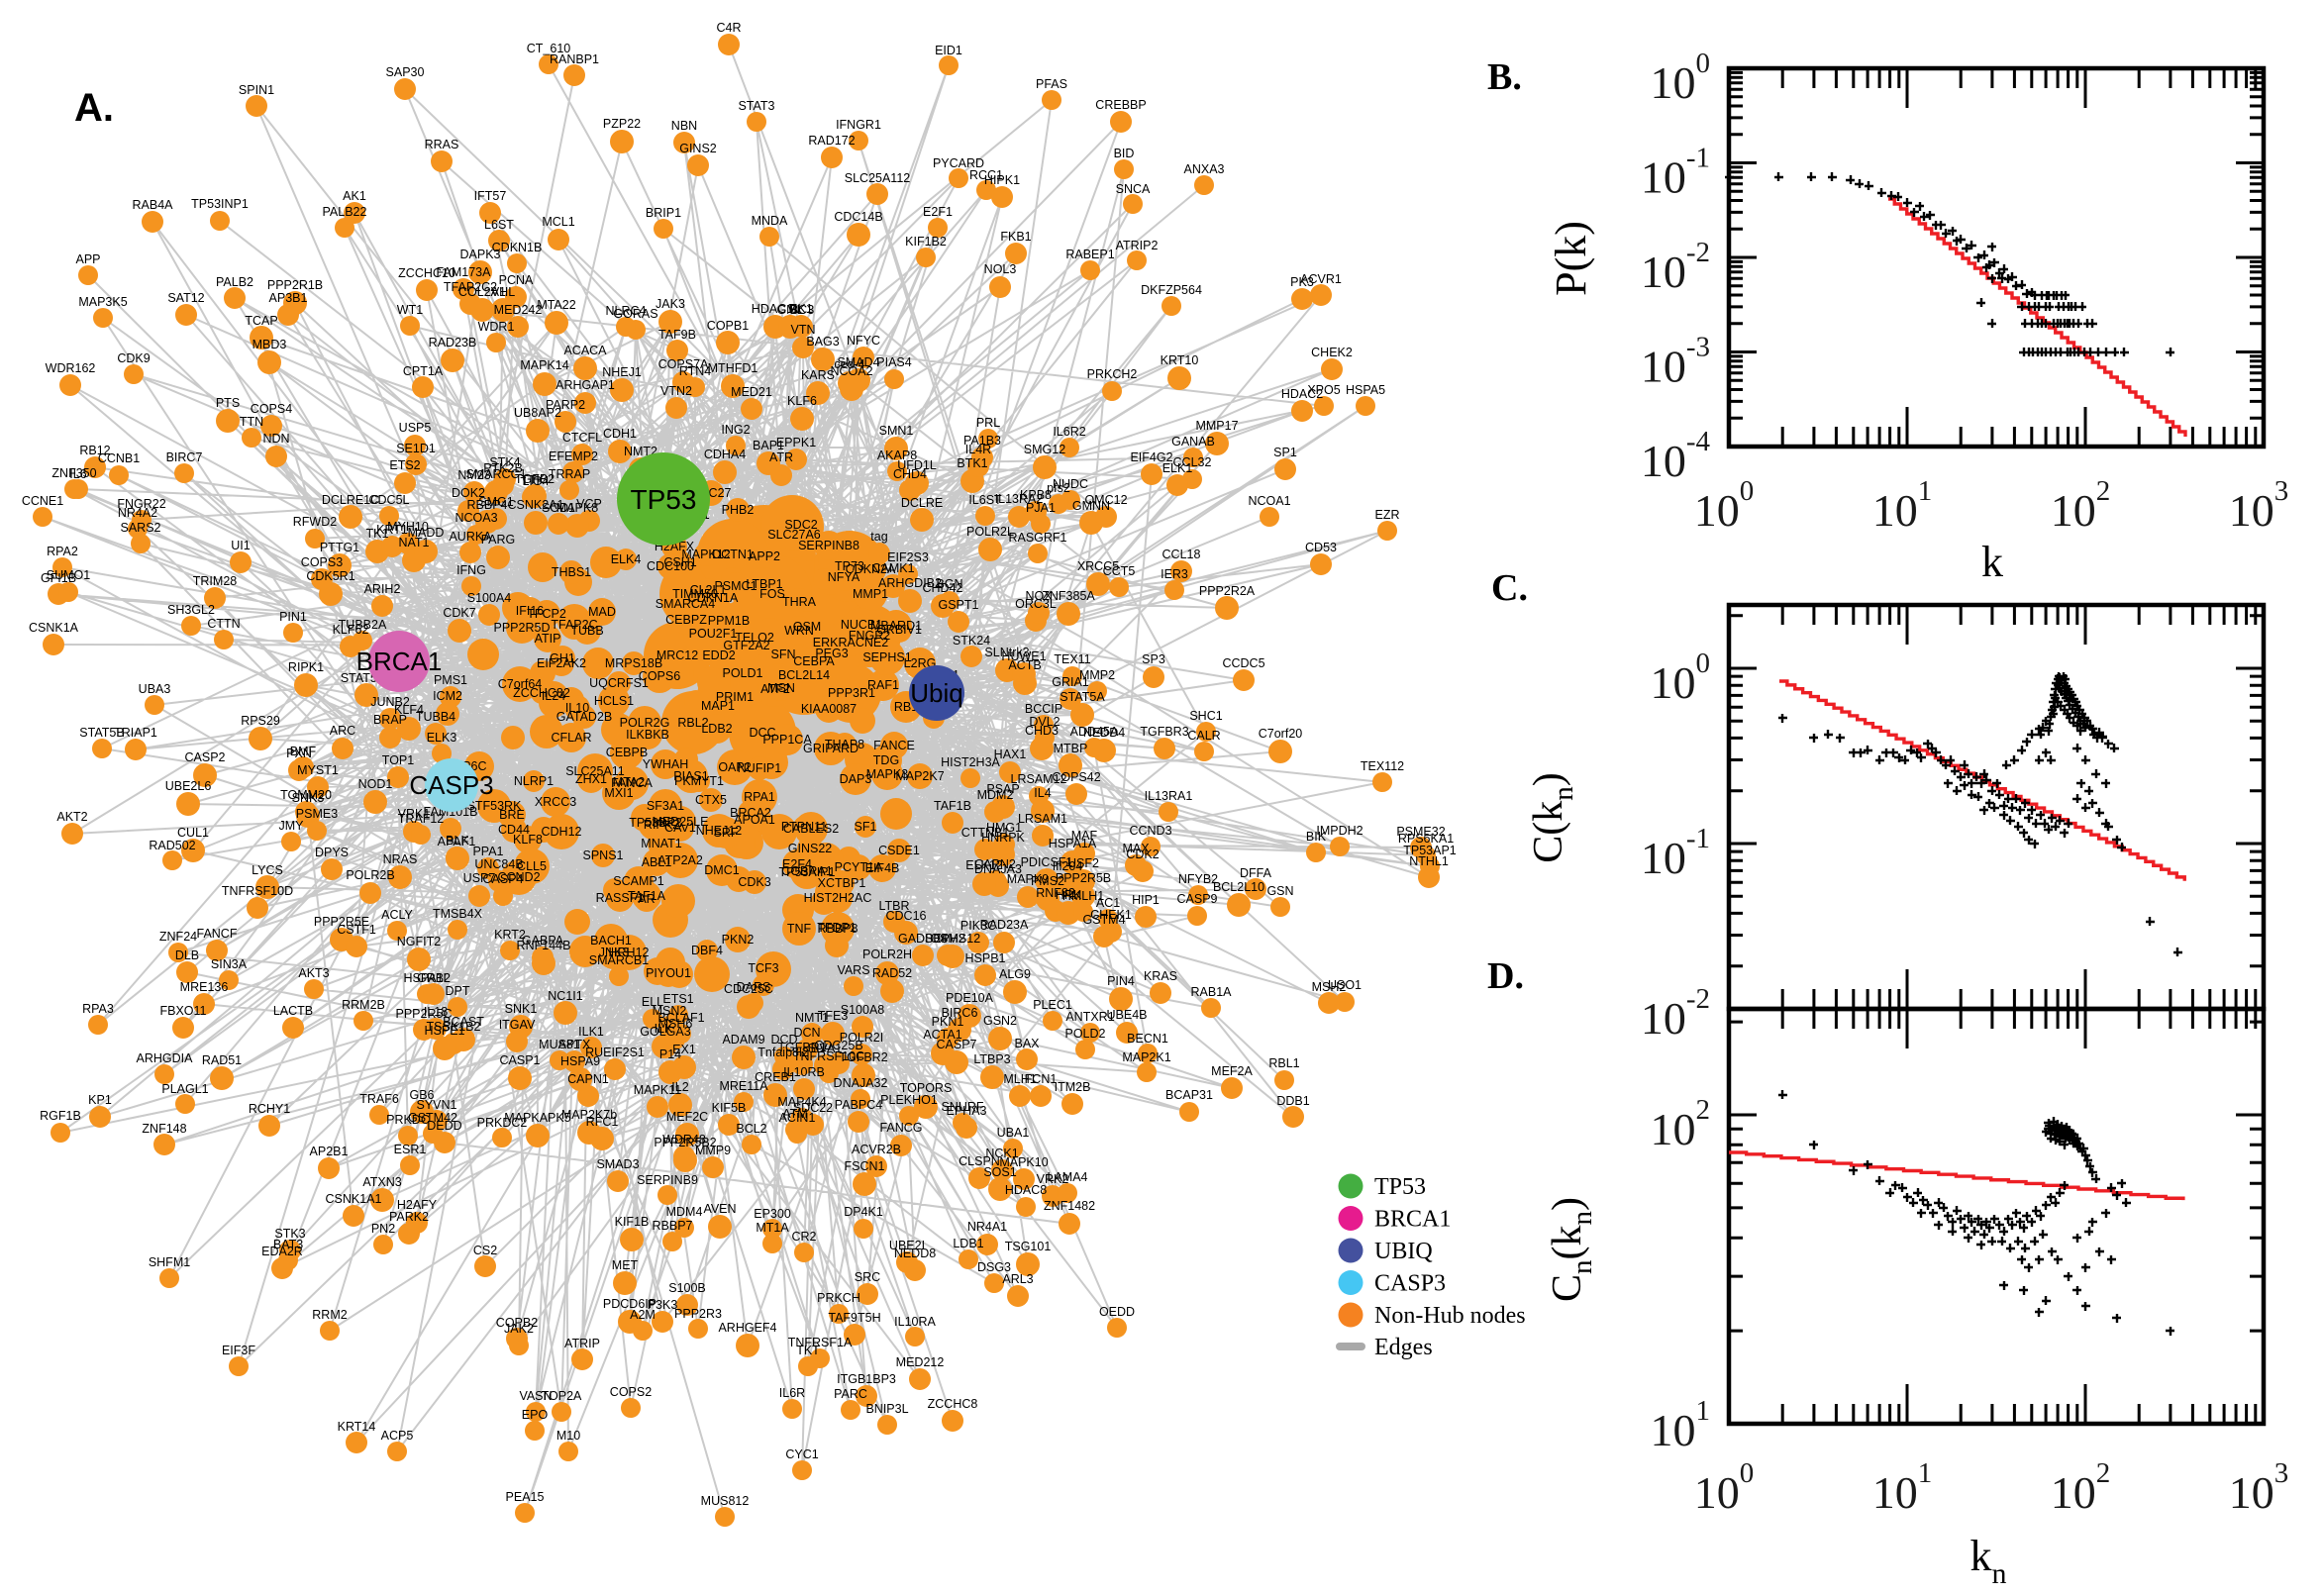 Image resolution: width=2323 pixels, height=1596 pixels. What do you see at coordinates (480, 878) in the screenshot?
I see `svg-text: USP7` at bounding box center [480, 878].